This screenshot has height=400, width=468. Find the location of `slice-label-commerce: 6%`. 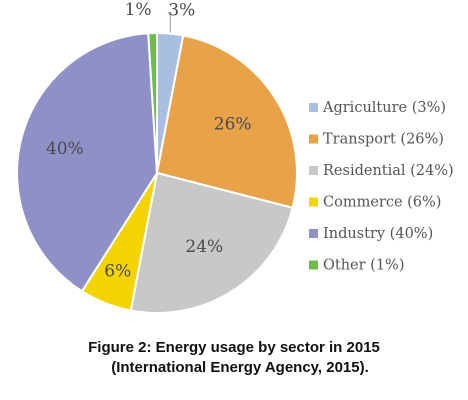

slice-label-commerce: 6% is located at coordinates (117, 271).